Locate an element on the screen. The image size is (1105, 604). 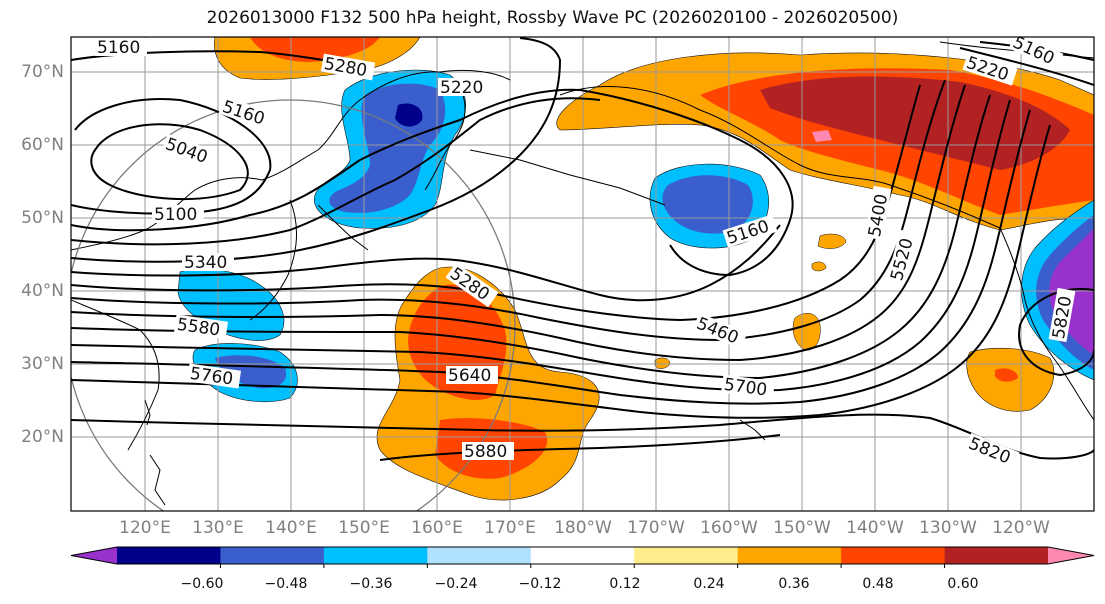
colorbar-tick-label: 0.48 is located at coordinates (878, 584).